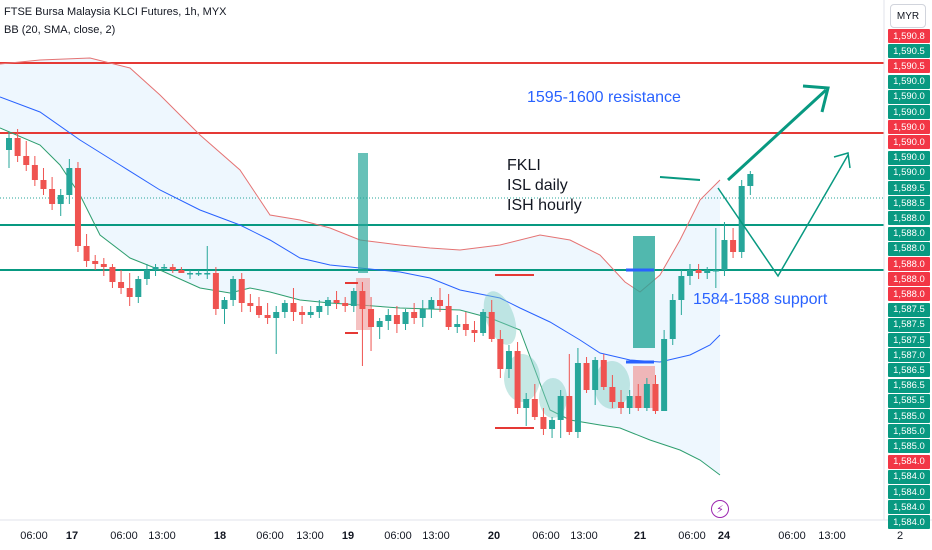 Image resolution: width=932 pixels, height=550 pixels. Describe the element at coordinates (720, 509) in the screenshot. I see `lightning-icon: ⚡` at that location.